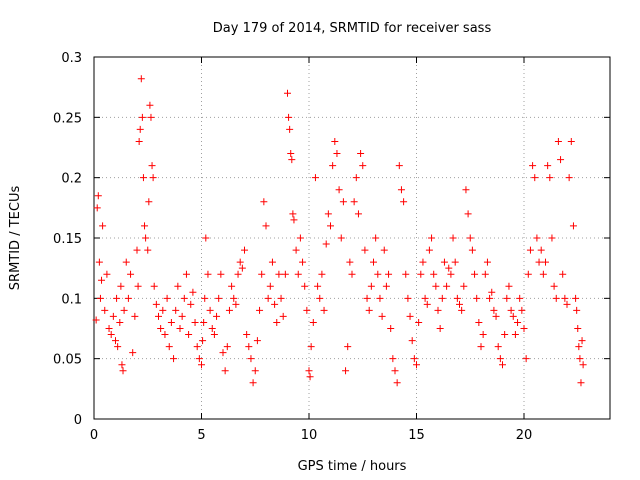 This screenshot has height=480, width=640. I want to click on y-tick-label: 0.3, so click(71, 58).